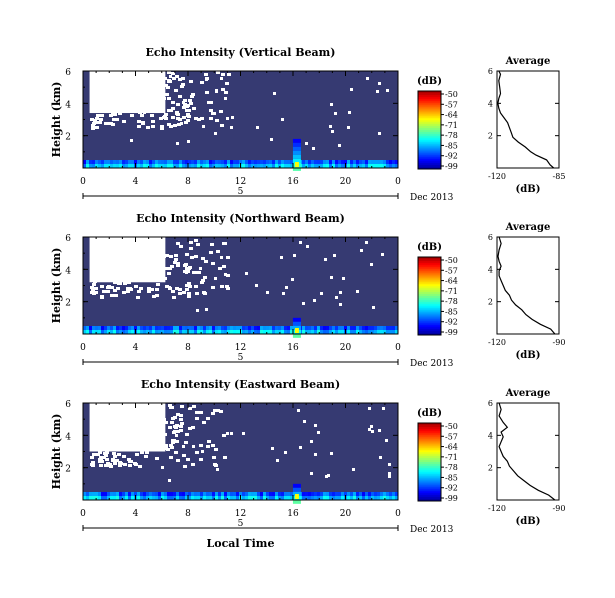 Image resolution: width=615 pixels, height=598 pixels. I want to click on profile-frame, so click(528, 285).